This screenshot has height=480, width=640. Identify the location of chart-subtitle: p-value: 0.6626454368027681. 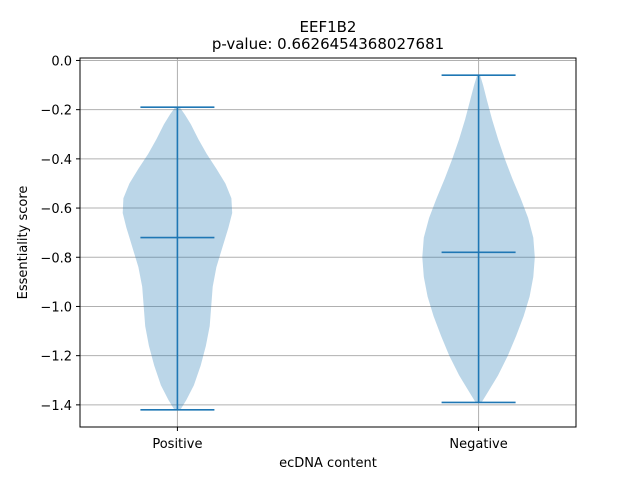
(328, 44).